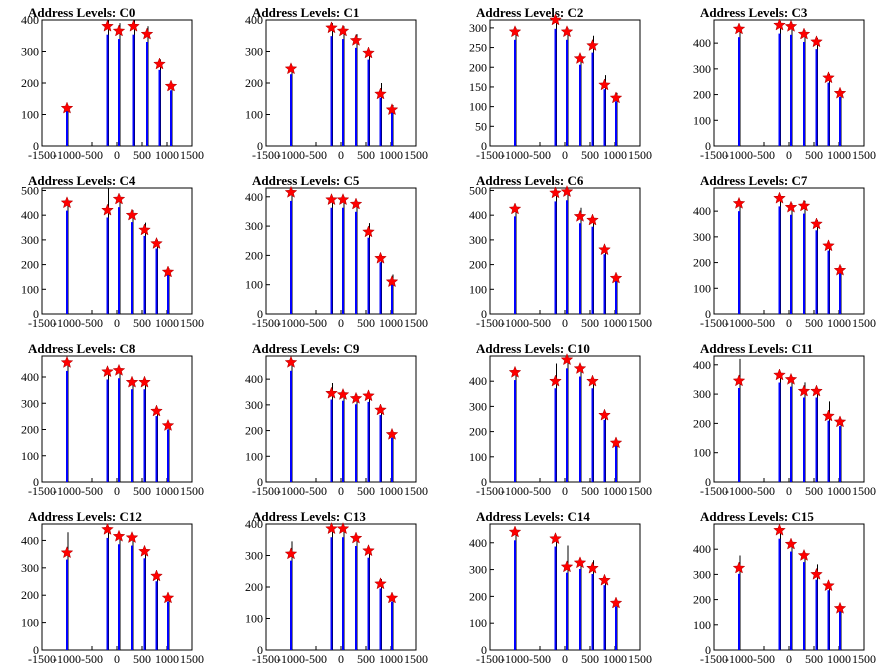 The image size is (896, 672). What do you see at coordinates (529, 12) in the screenshot?
I see `chart-title: Address Levels: C2` at bounding box center [529, 12].